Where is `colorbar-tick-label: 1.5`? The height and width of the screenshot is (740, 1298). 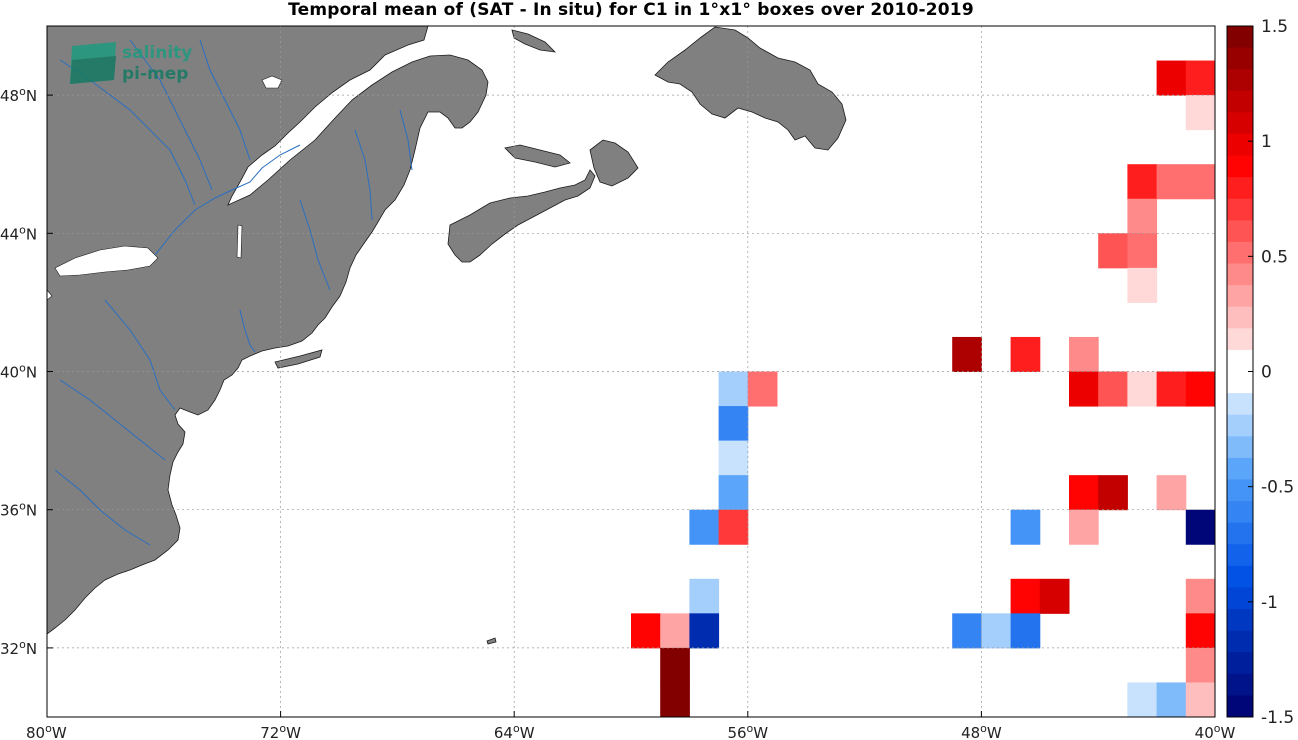
colorbar-tick-label: 1.5 is located at coordinates (1274, 27).